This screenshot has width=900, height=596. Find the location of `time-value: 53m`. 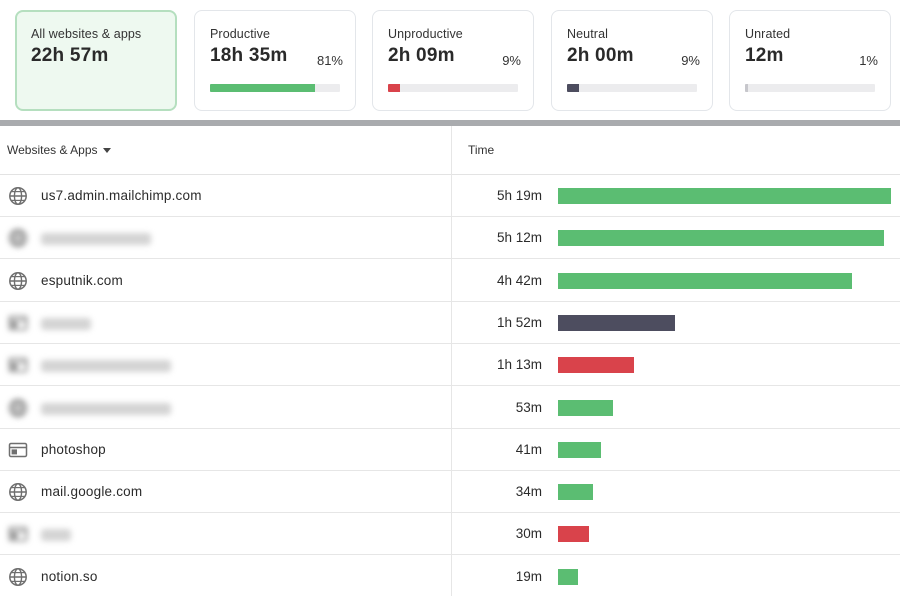

time-value: 53m is located at coordinates (528, 407).